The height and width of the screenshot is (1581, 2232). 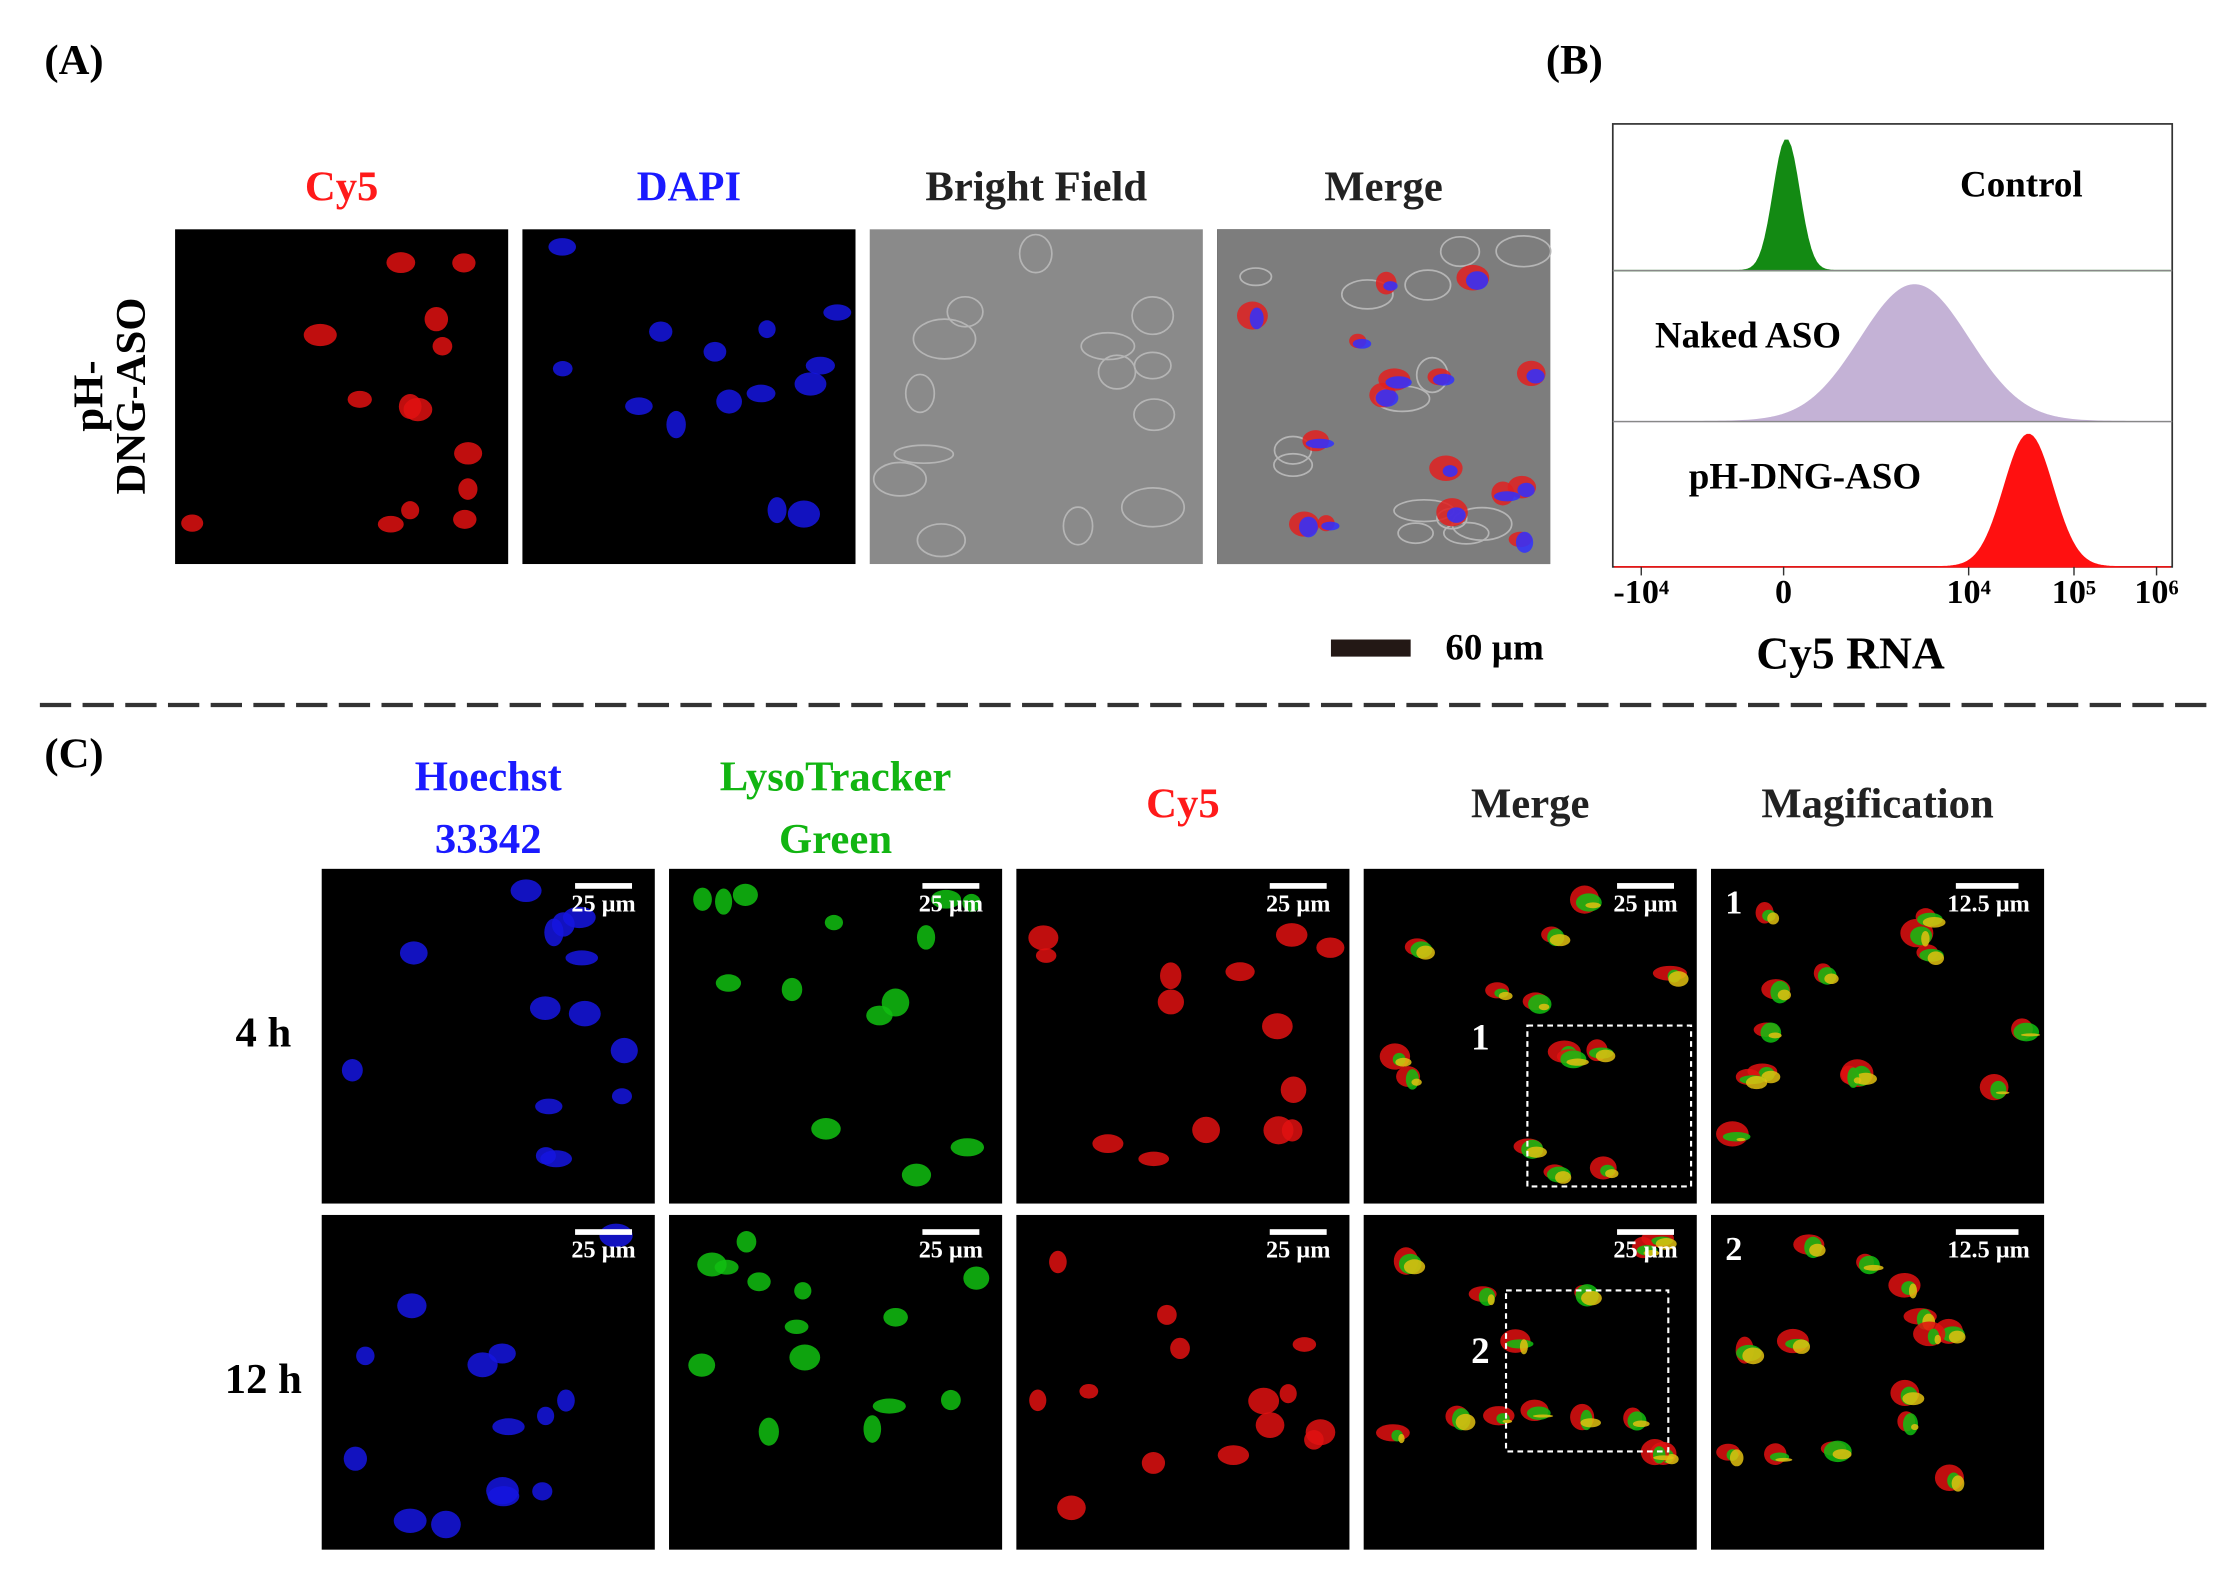 I want to click on x-tick-label: 10⁴, so click(x=1968, y=592).